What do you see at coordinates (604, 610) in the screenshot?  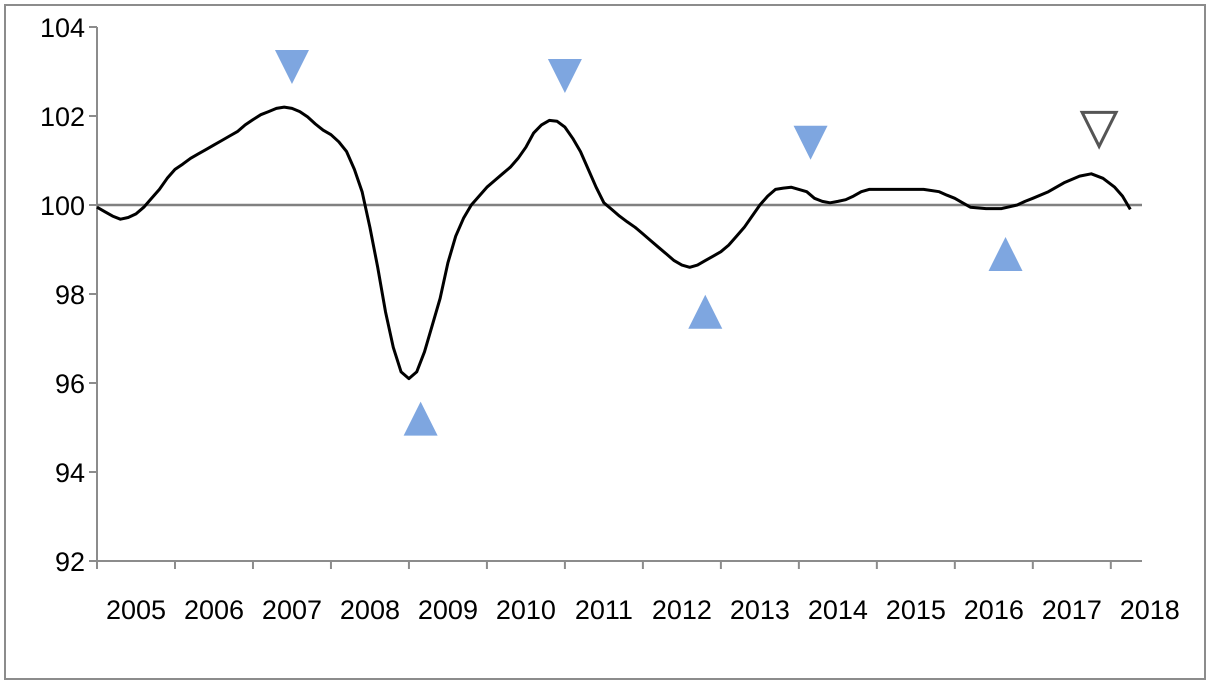 I see `x-tick-label: 2011` at bounding box center [604, 610].